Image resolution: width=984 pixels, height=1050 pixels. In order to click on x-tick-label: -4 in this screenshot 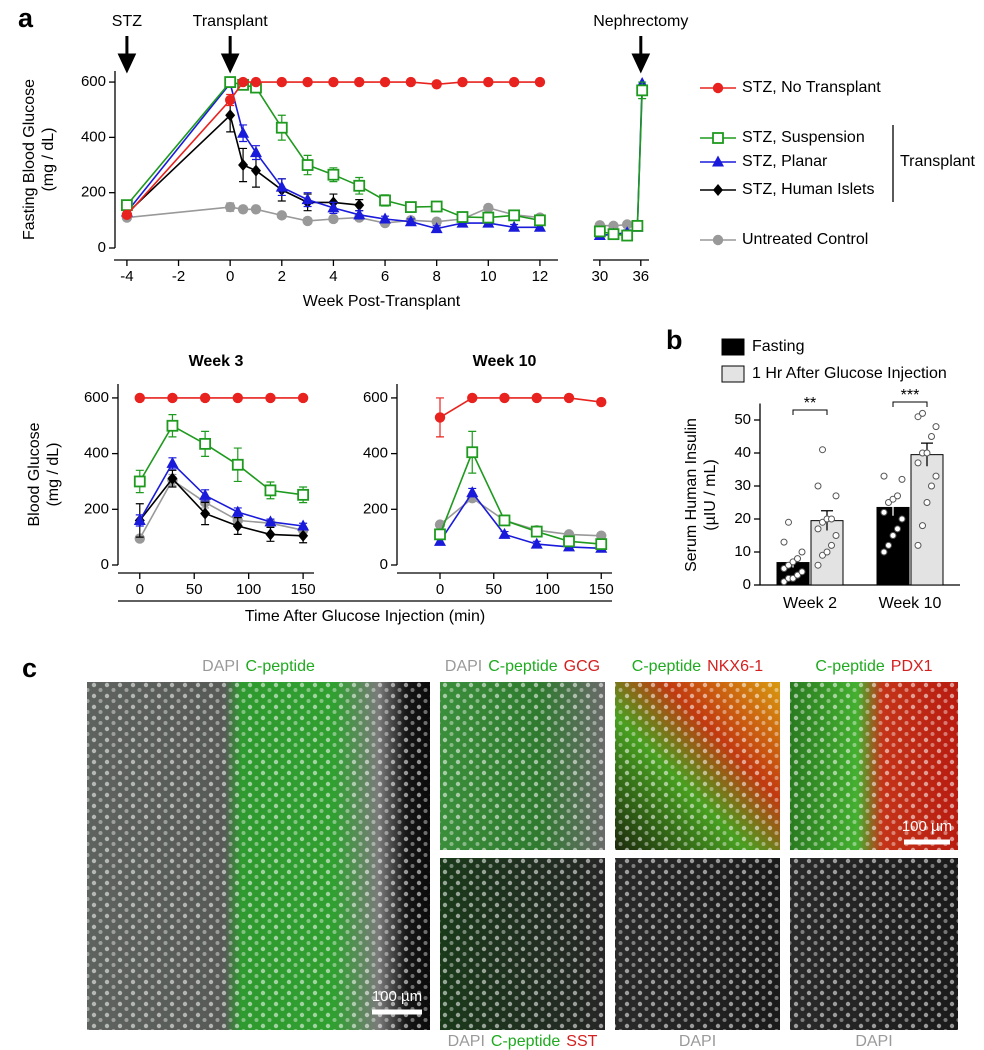, I will do `click(126, 276)`.